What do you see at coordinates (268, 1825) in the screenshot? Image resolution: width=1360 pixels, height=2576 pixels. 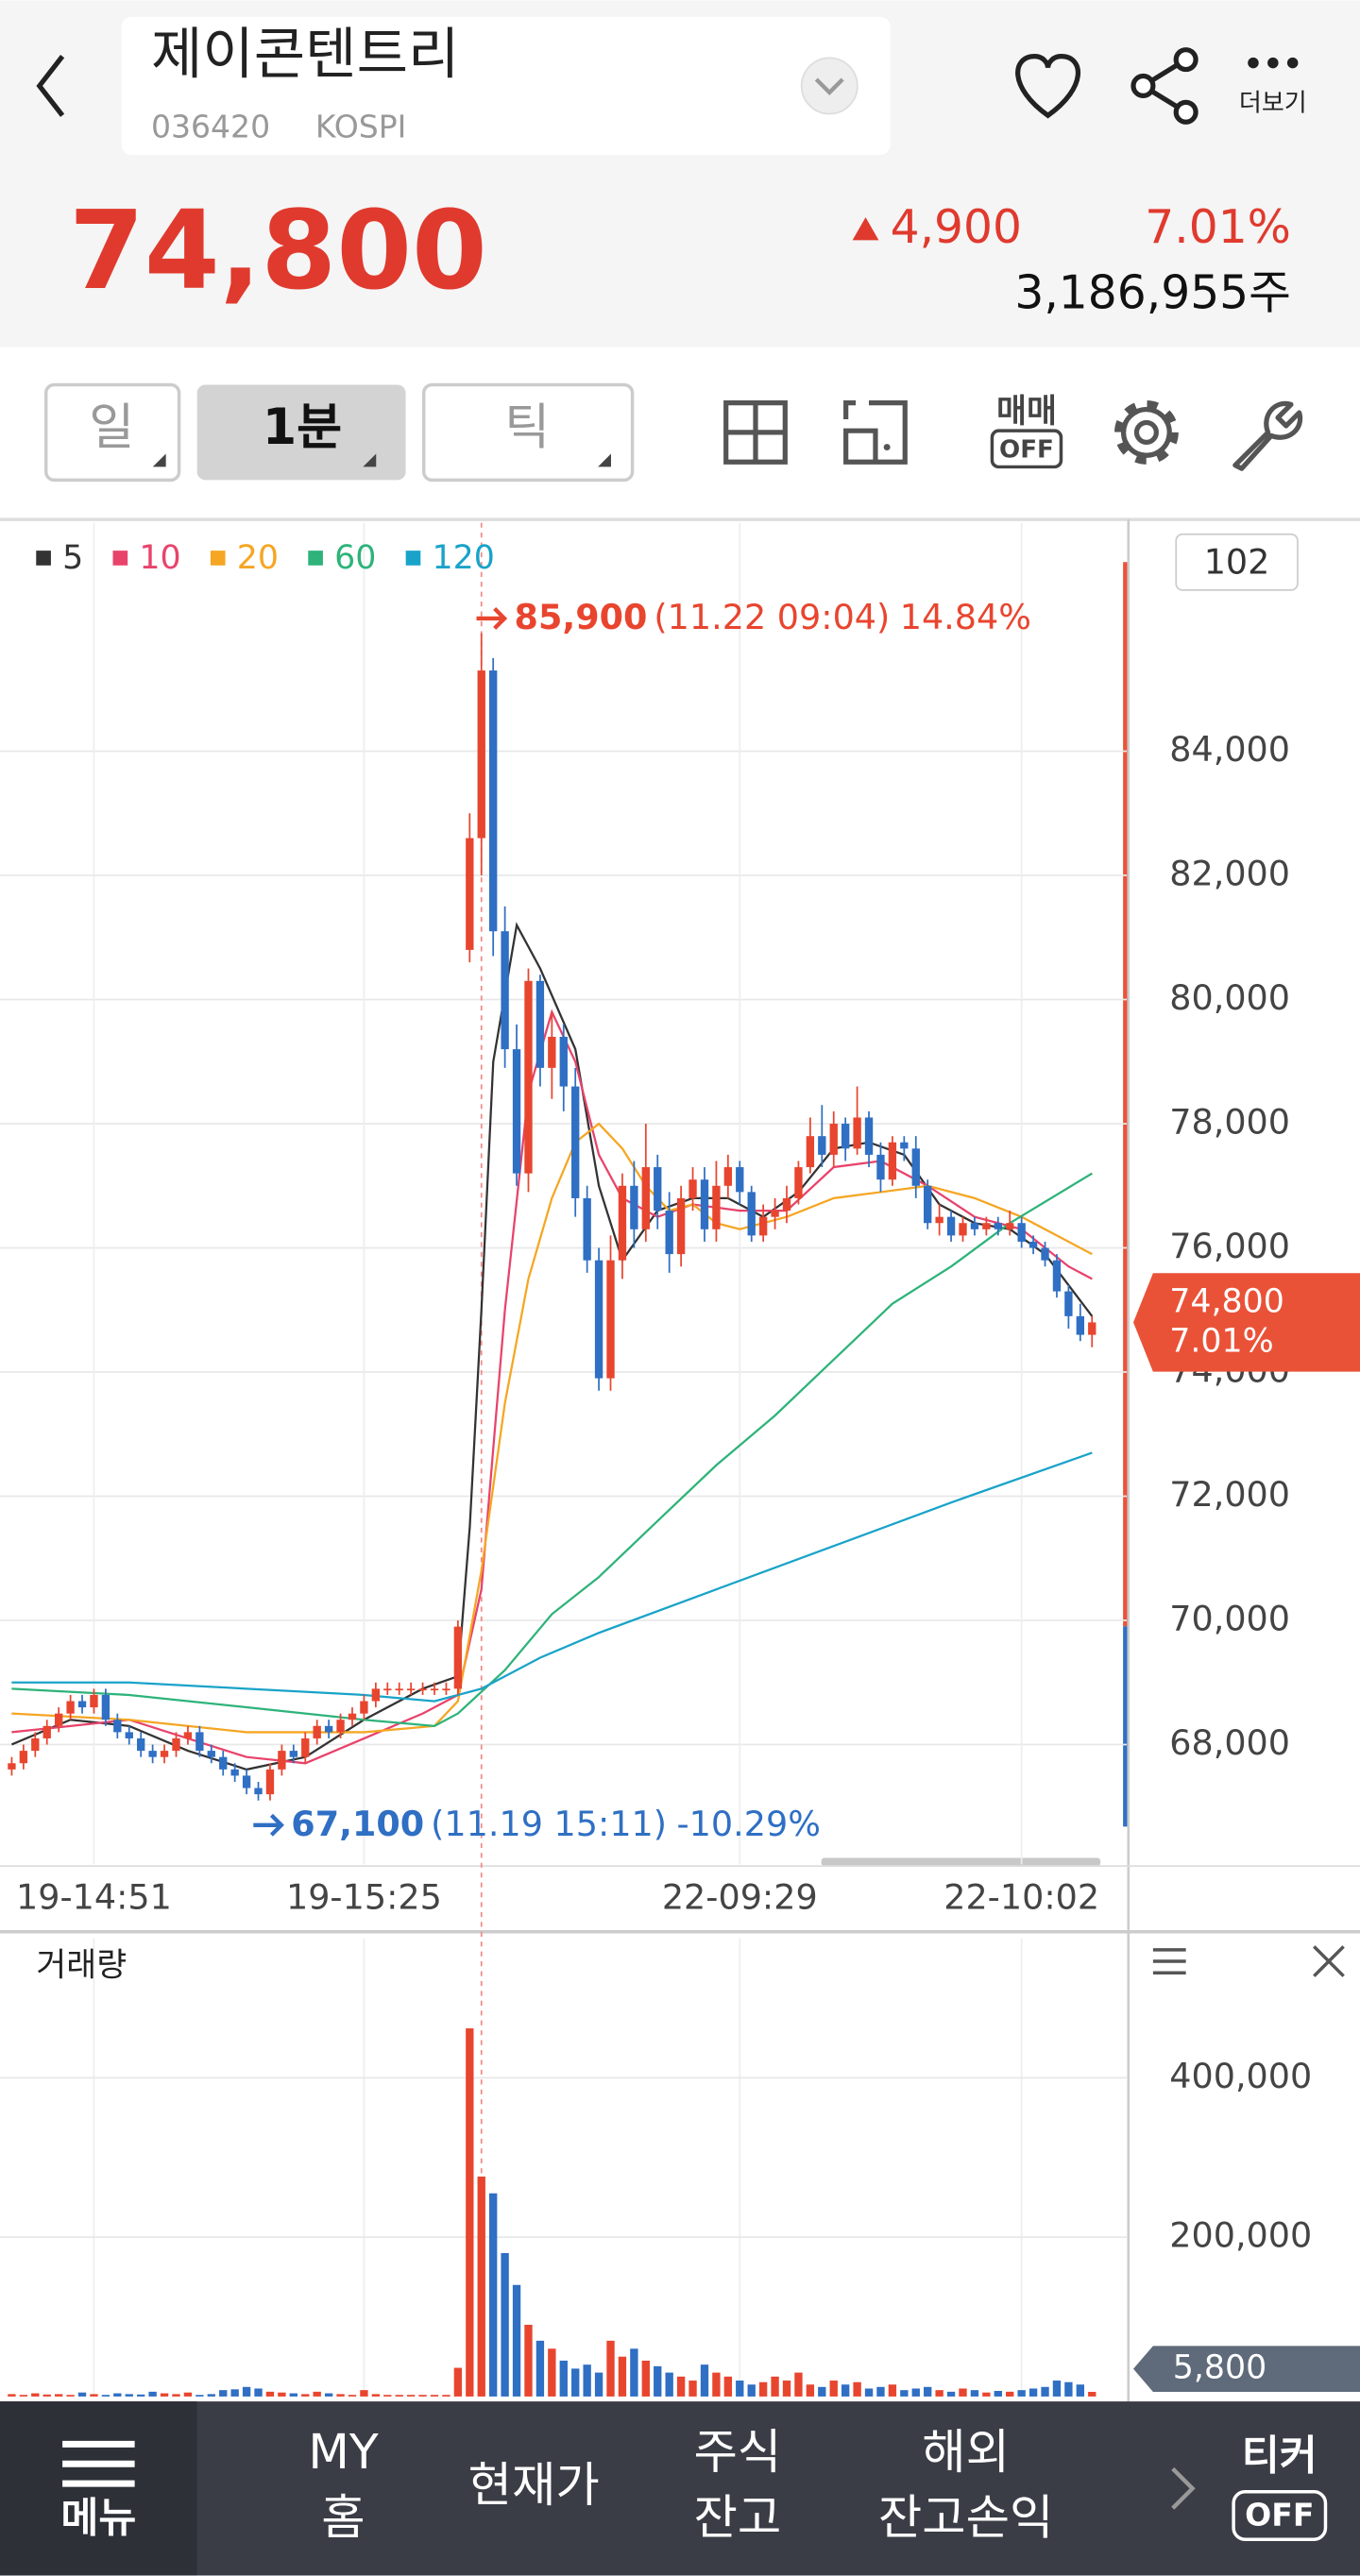 I see `annotation-arrow` at bounding box center [268, 1825].